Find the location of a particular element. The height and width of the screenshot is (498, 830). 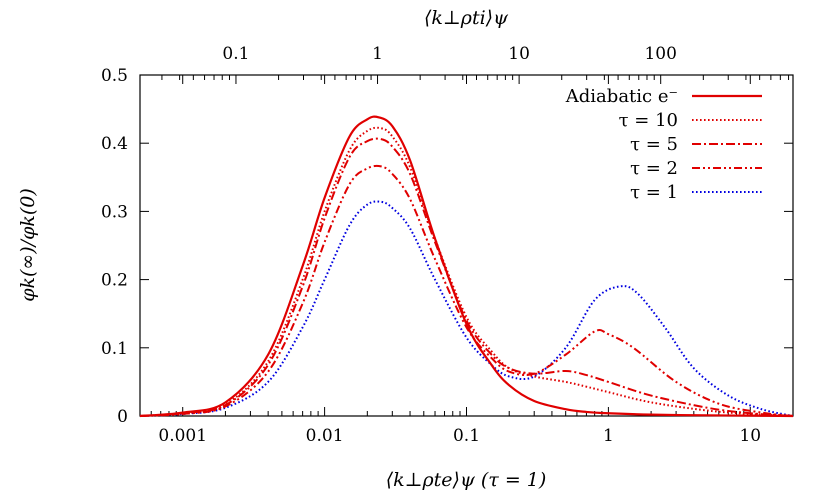

legend-label: τ = 10 is located at coordinates (648, 120).